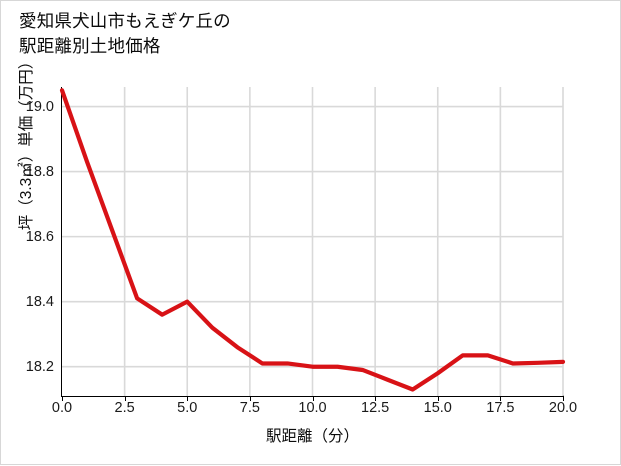 This screenshot has height=466, width=621. Describe the element at coordinates (375, 408) in the screenshot. I see `x-tick-label: 12.5` at that location.